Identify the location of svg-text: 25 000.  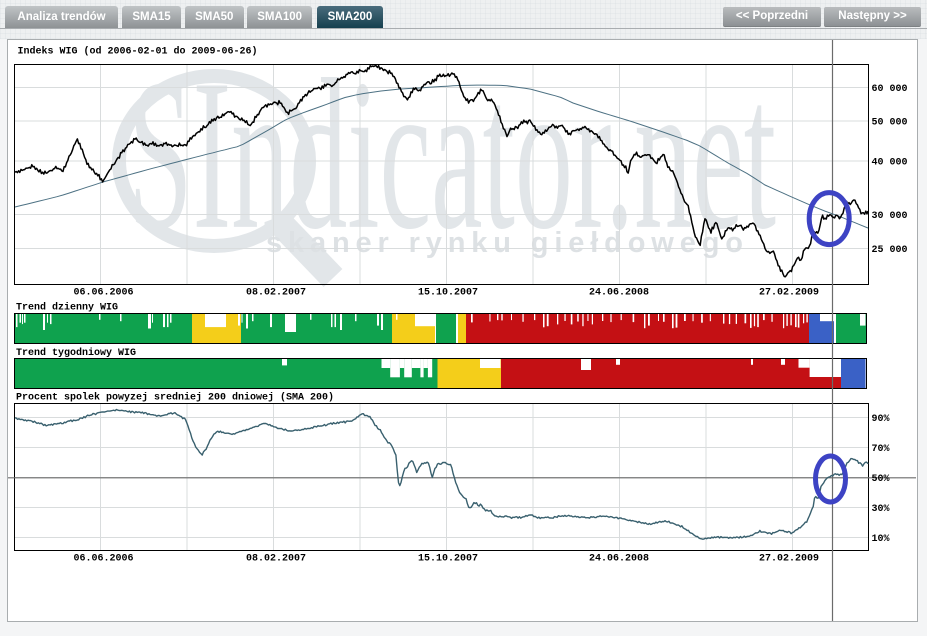
(890, 250).